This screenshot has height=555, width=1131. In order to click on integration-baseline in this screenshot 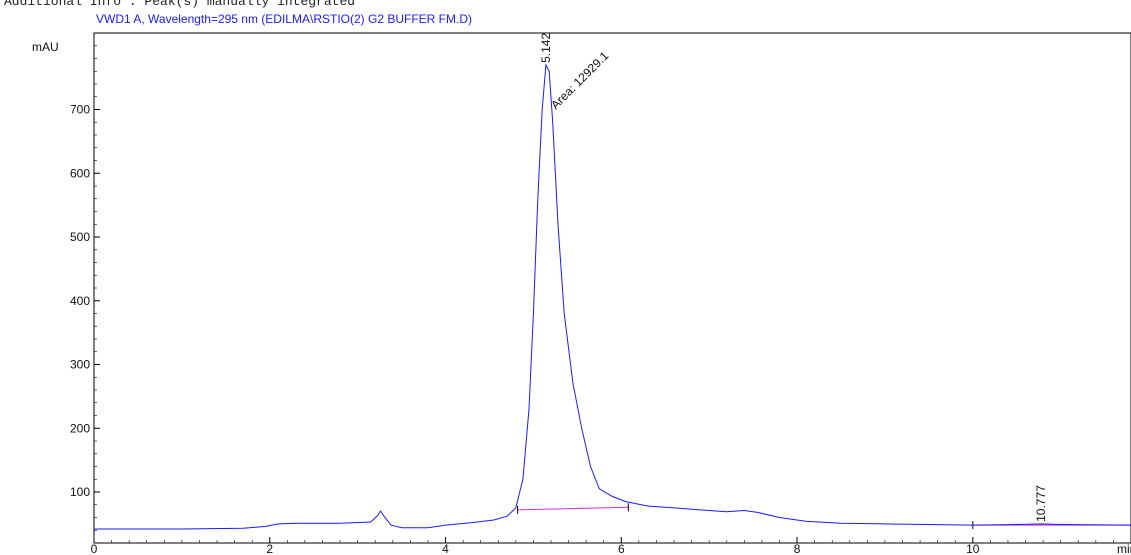, I will do `click(573, 508)`.